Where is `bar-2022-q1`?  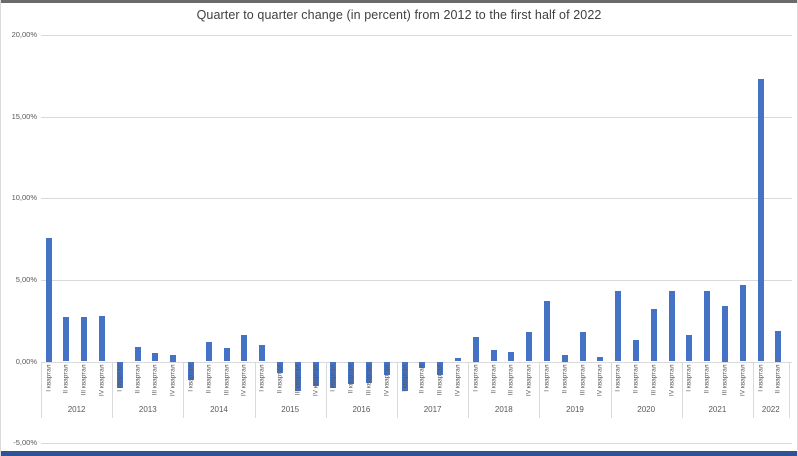 bar-2022-q1 is located at coordinates (760, 220).